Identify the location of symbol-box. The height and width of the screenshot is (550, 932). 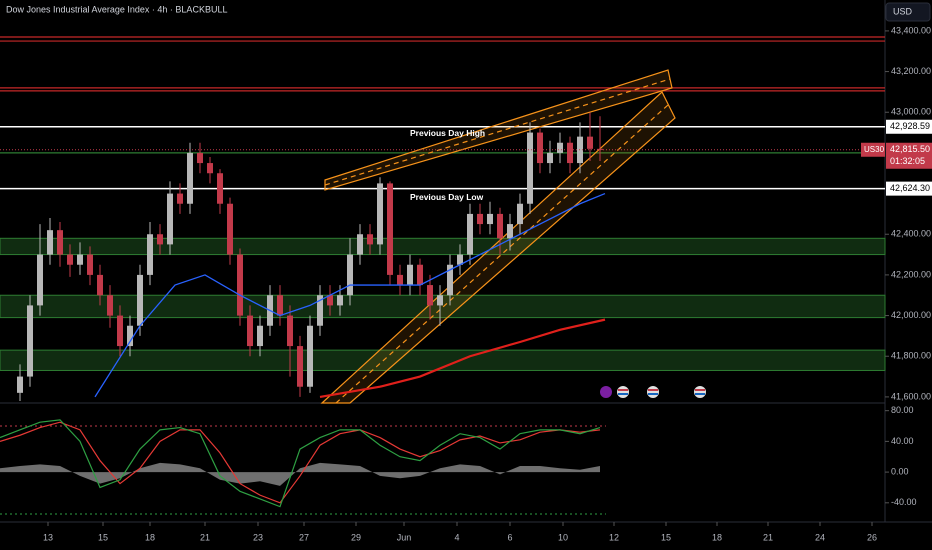
(873, 149).